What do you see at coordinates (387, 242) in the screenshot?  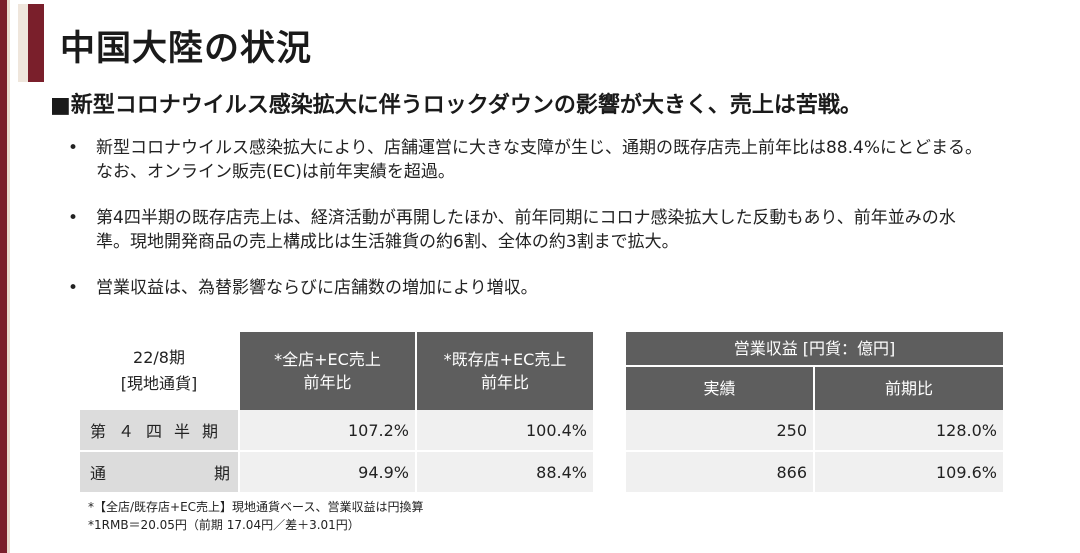 I see `bullet-line: 準。現地開発商品の売上構成比は生活雑貨の約6割、全体の約3割まで拡大。` at bounding box center [387, 242].